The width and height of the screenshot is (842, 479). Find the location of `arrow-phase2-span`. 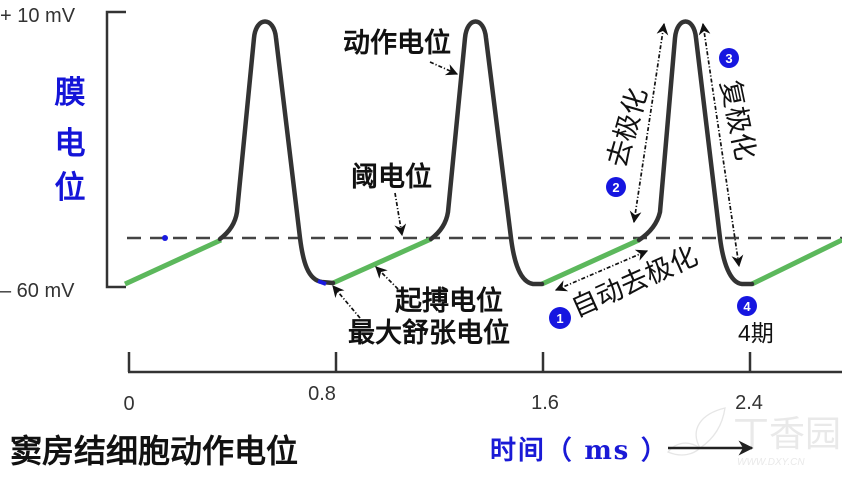

arrow-phase2-span is located at coordinates (649, 123).